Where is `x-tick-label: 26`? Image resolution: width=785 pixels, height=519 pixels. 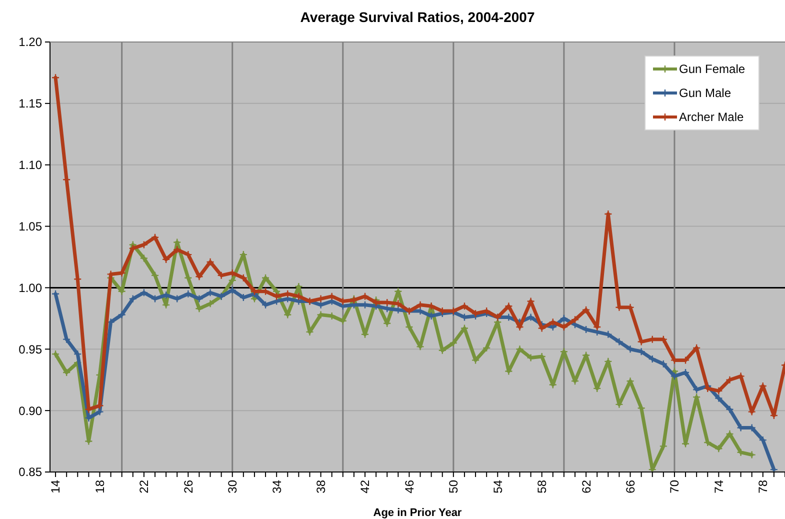
x-tick-label: 26 is located at coordinates (188, 487).